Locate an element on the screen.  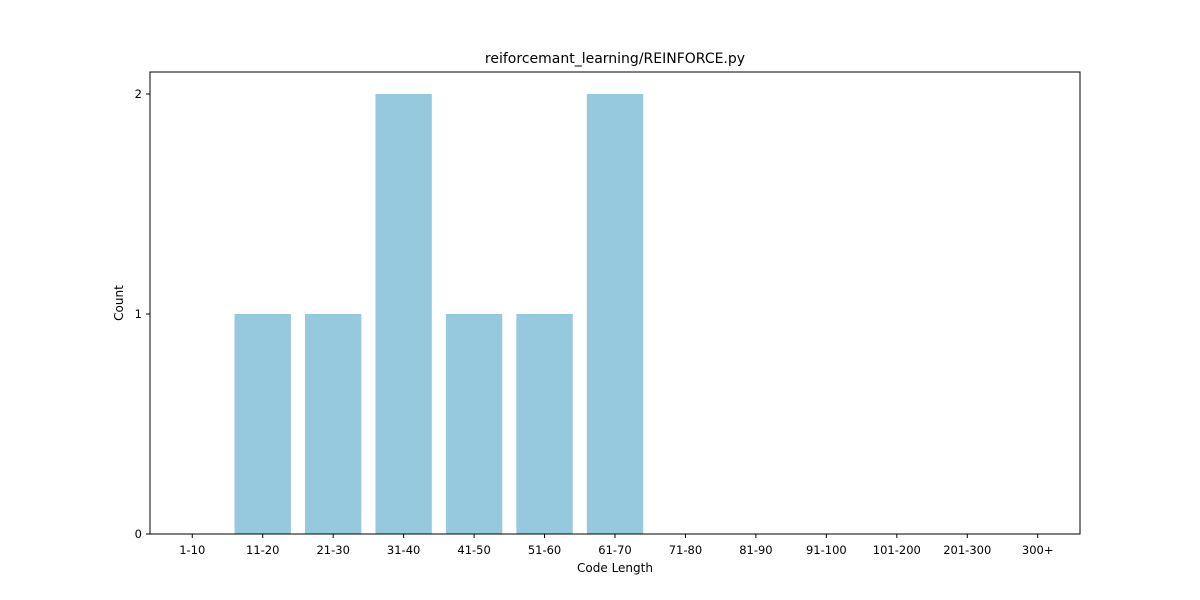
chart-title: reiforcemant_learning/REINFORCE.py is located at coordinates (615, 59).